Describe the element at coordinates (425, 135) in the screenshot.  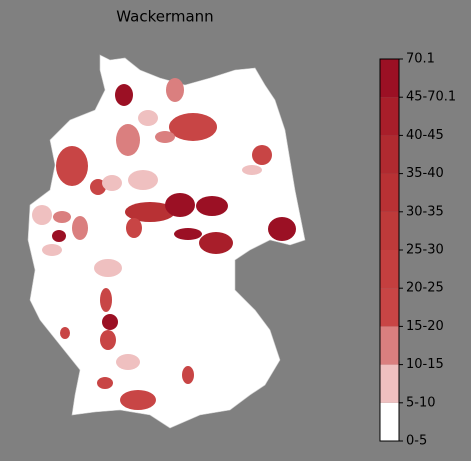
I see `colorbar-tick-label: 40-45` at that location.